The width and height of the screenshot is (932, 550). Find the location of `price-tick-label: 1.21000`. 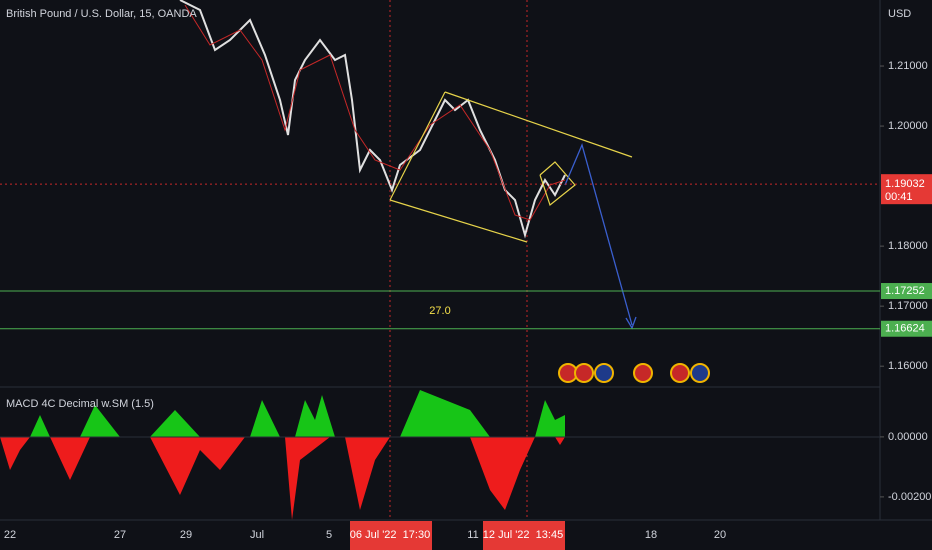

price-tick-label: 1.21000 is located at coordinates (908, 66).